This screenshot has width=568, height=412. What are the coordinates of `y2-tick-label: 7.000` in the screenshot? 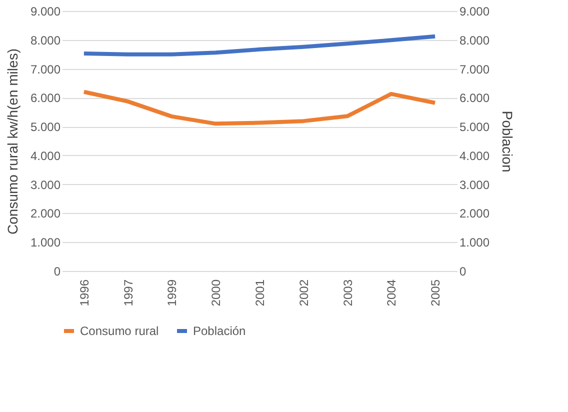 It's located at (475, 69).